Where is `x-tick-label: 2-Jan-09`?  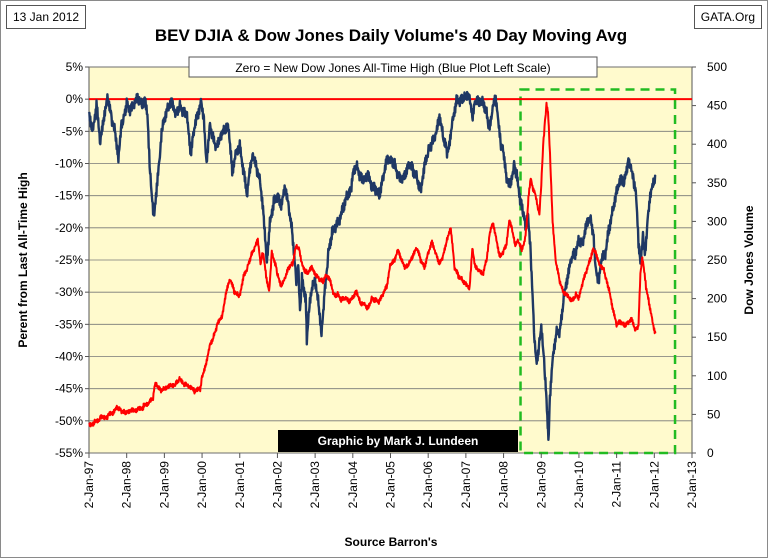
x-tick-label: 2-Jan-09 is located at coordinates (541, 485).